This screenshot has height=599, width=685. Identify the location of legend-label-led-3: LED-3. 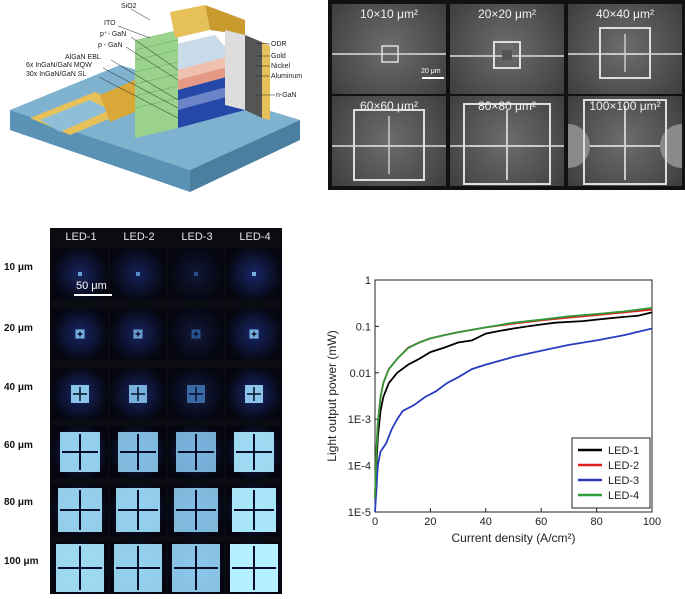
(623, 481).